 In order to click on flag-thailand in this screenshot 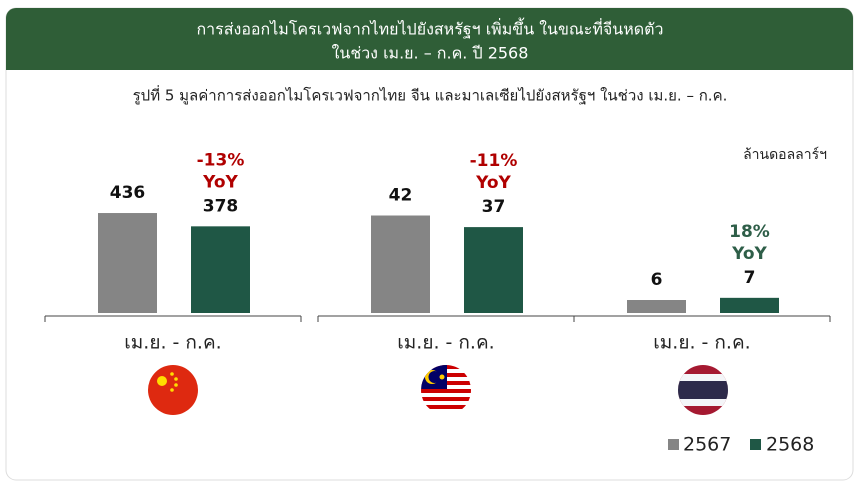, I will do `click(703, 390)`.